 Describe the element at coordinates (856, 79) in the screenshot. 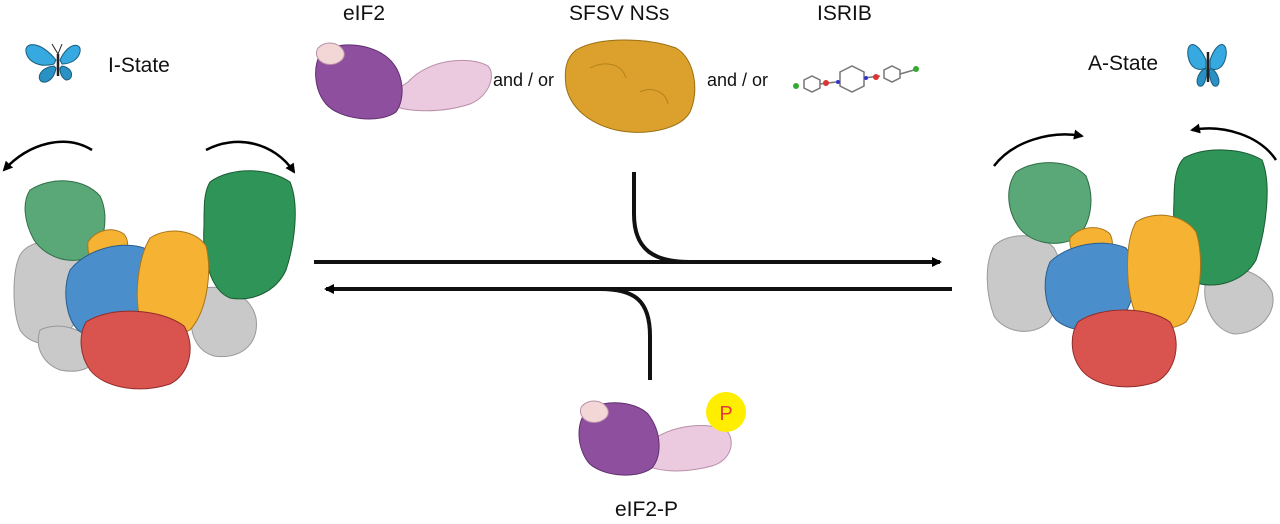

I see `isrib-molecule` at that location.